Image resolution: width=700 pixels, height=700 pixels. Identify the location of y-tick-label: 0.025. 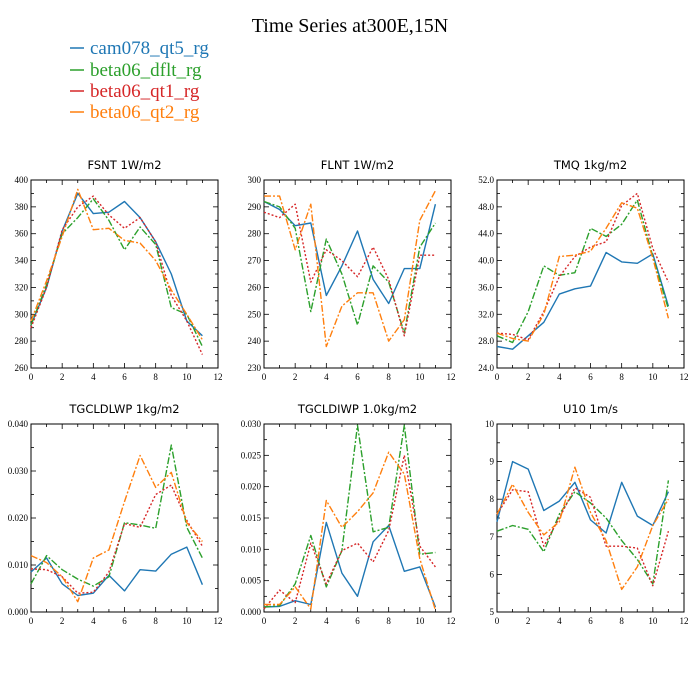
(251, 455).